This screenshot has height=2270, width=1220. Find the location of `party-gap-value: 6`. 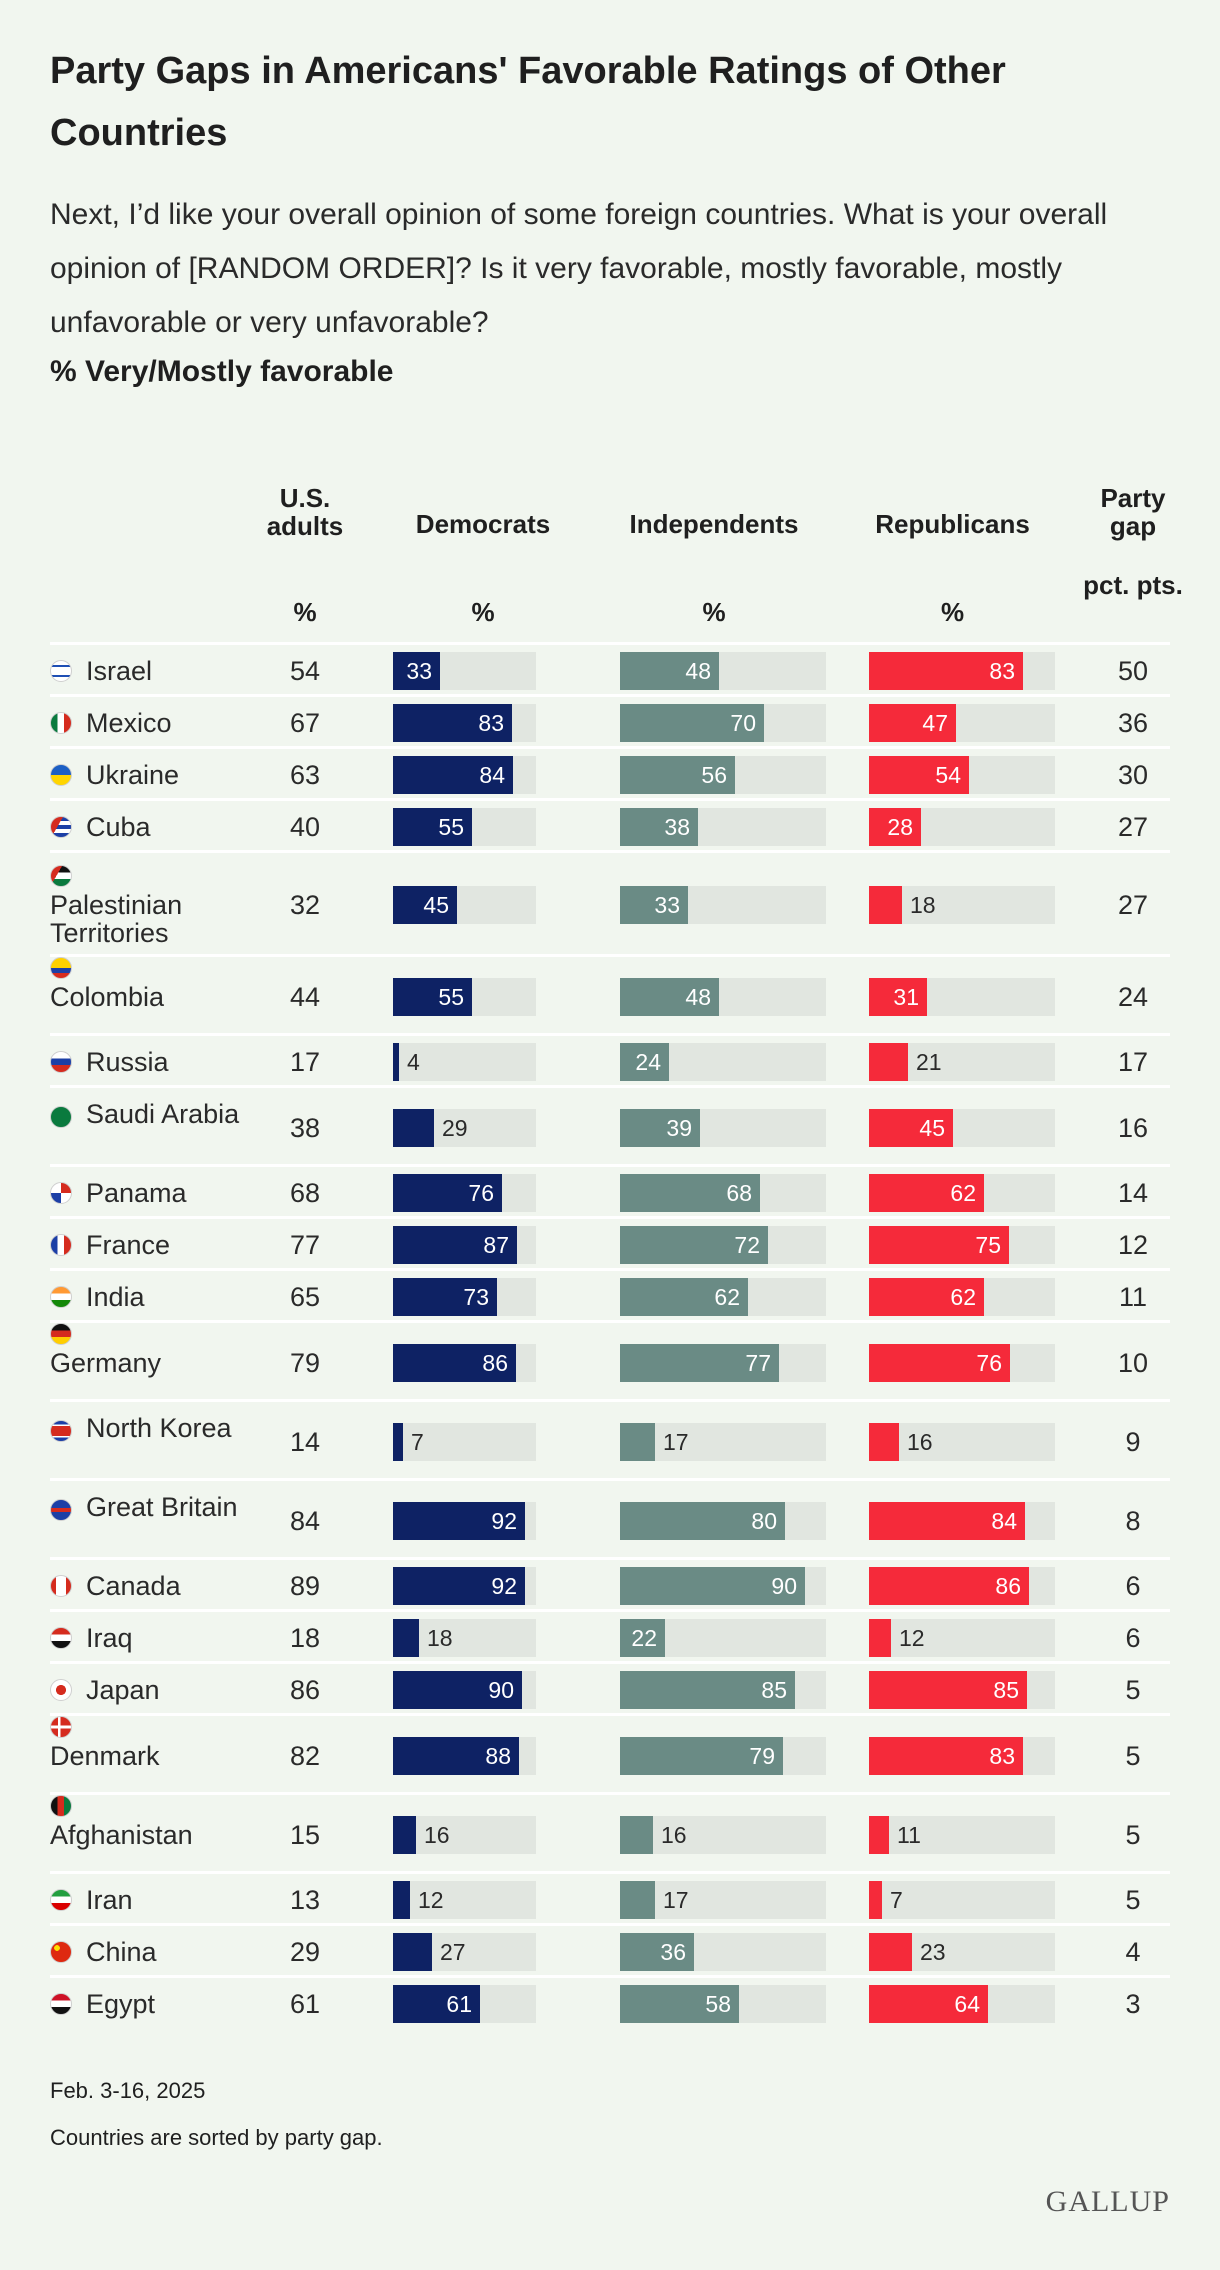

party-gap-value: 6 is located at coordinates (1133, 1638).